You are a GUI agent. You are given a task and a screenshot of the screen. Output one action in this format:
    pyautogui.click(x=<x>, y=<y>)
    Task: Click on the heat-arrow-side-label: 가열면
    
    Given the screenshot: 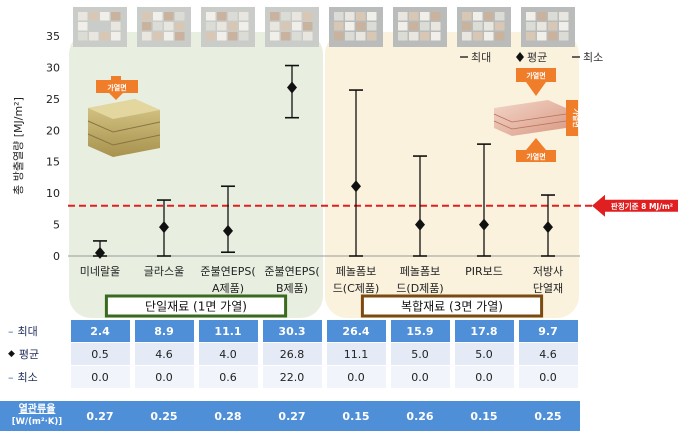 What is the action you would take?
    pyautogui.click(x=576, y=117)
    